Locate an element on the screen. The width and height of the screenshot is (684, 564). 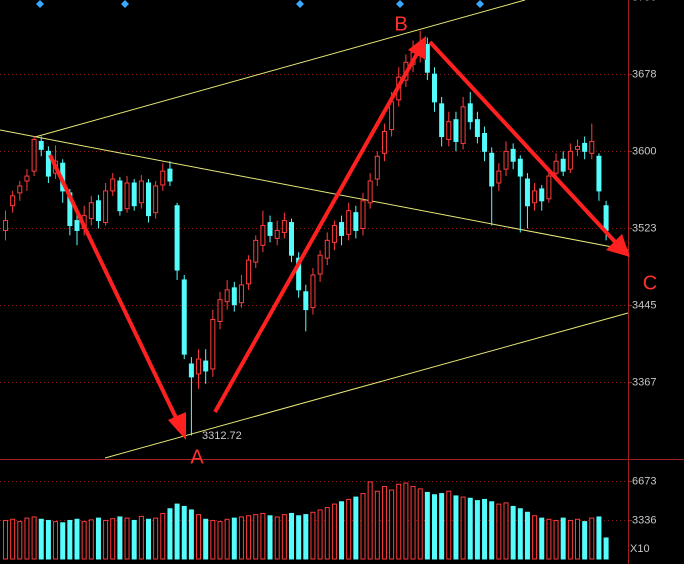
y-tick-label: 3367 is located at coordinates (644, 382).